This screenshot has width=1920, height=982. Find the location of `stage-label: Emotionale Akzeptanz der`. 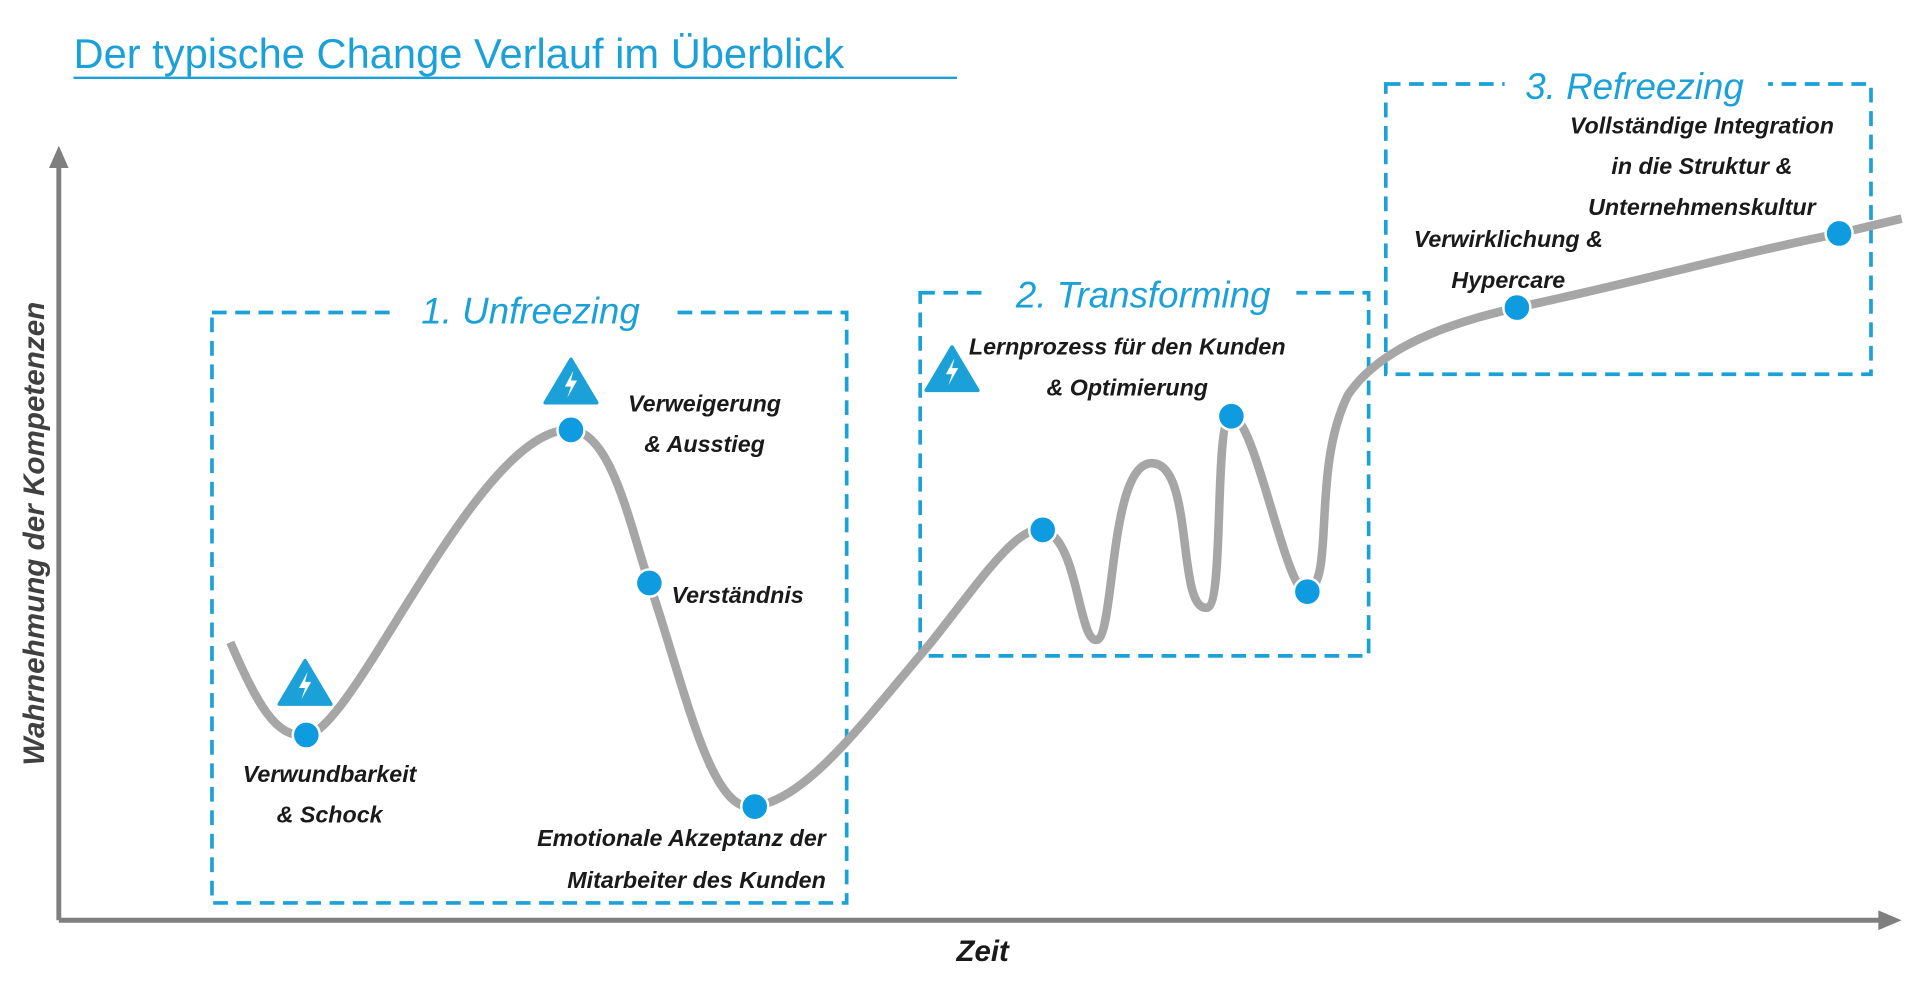

stage-label: Emotionale Akzeptanz der is located at coordinates (682, 838).